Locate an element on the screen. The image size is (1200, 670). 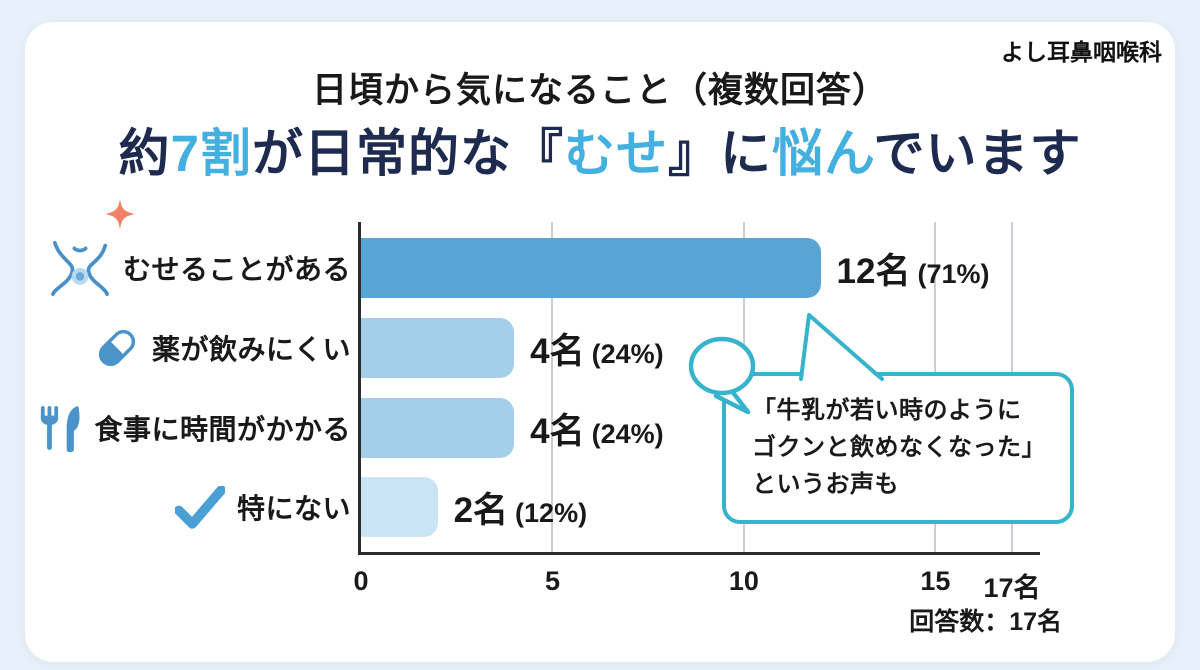
subtitle-text: 約 is located at coordinates (144, 153).